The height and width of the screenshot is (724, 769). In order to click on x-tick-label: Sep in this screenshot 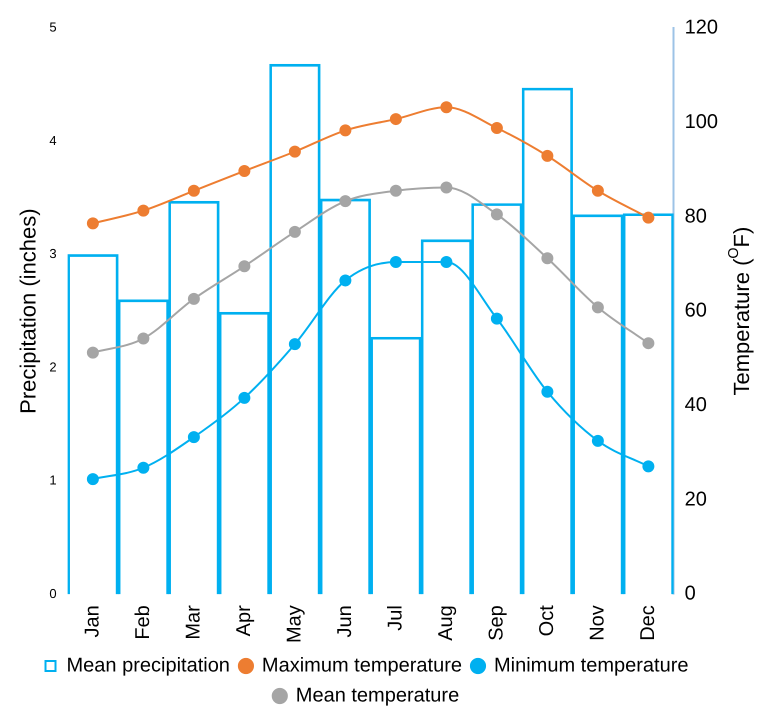, I will do `click(496, 623)`.